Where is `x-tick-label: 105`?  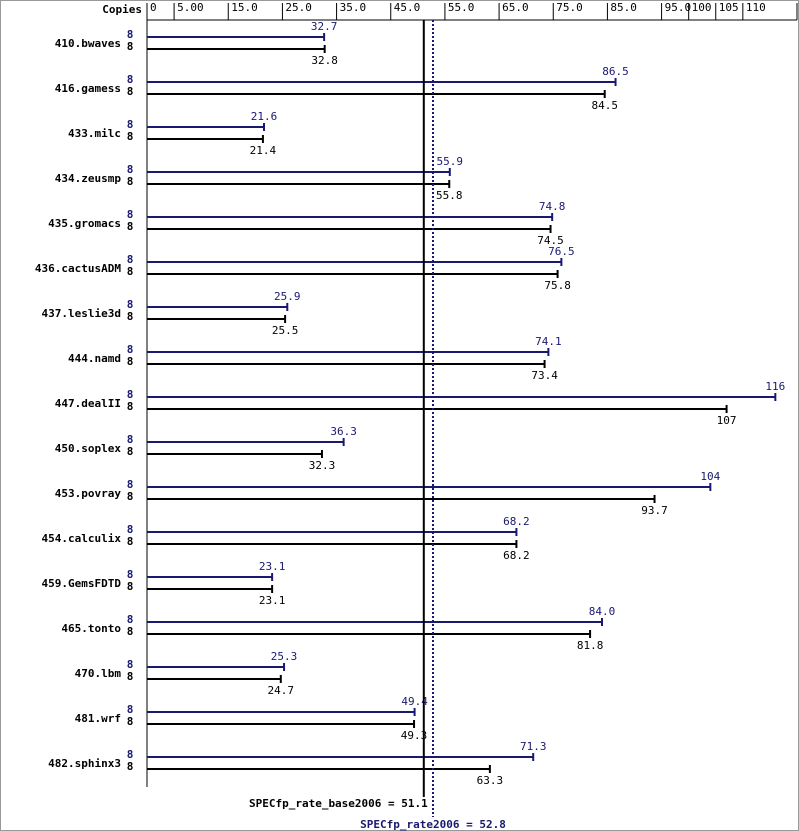 x-tick-label: 105 is located at coordinates (729, 7).